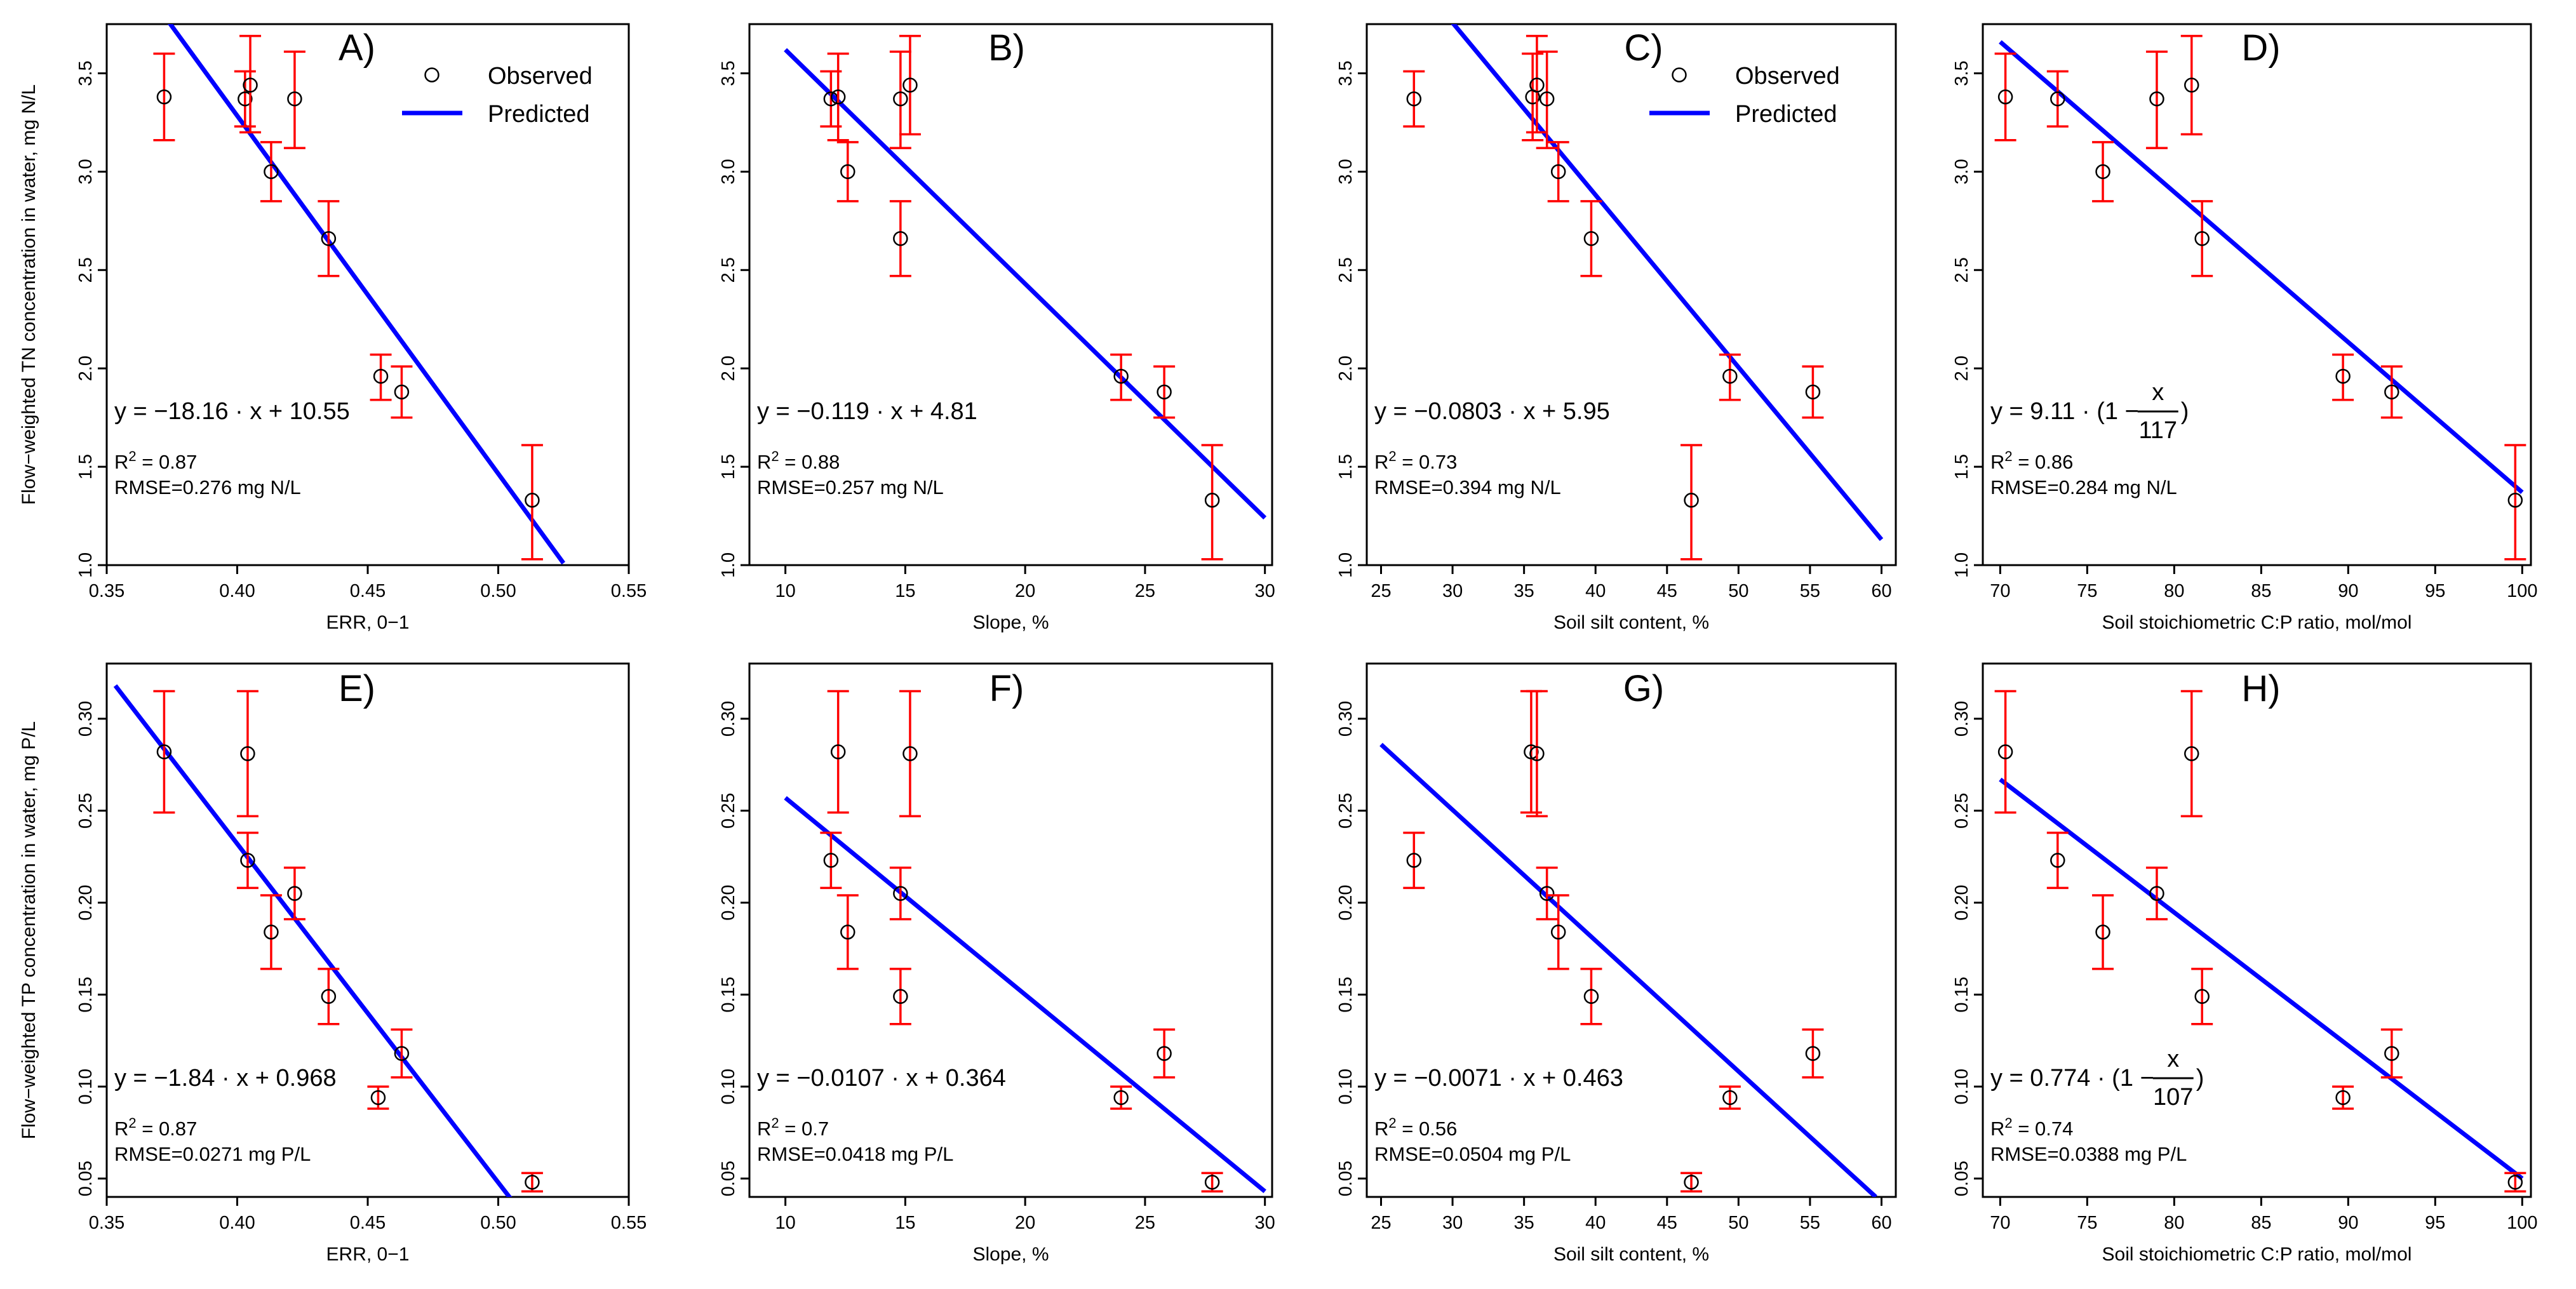  Describe the element at coordinates (1010, 930) in the screenshot. I see `panel-f-axes-box` at that location.